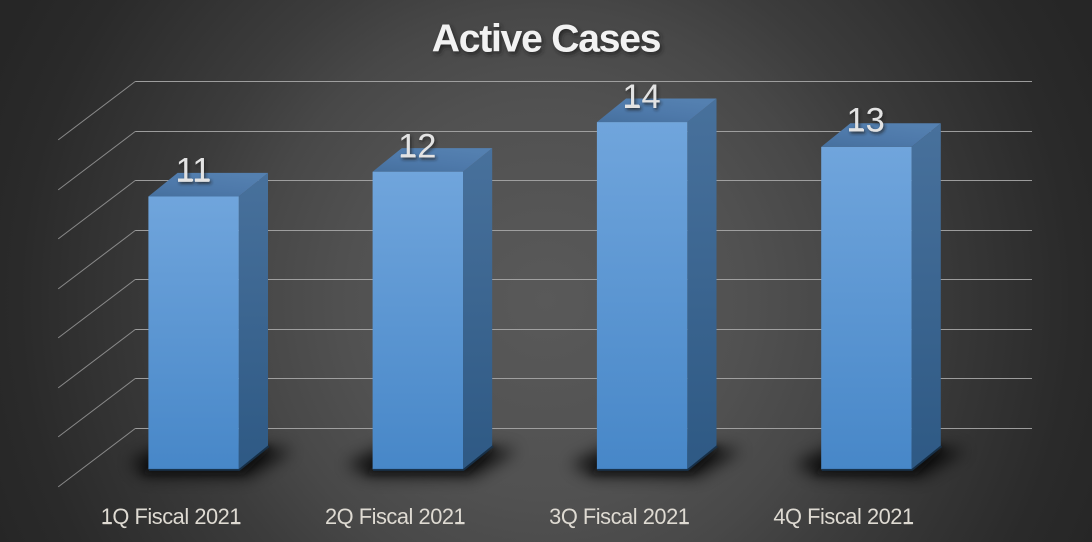 Image resolution: width=1092 pixels, height=542 pixels. Describe the element at coordinates (619, 516) in the screenshot. I see `svg-text: 3Q Fiscal 2021` at that location.